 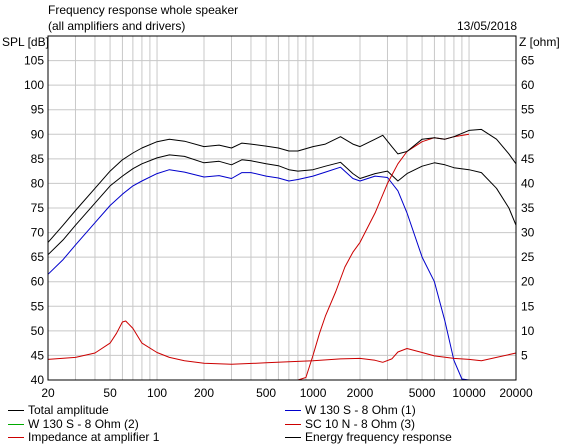 I want to click on y-left-tick-label: 55, so click(x=38, y=306).